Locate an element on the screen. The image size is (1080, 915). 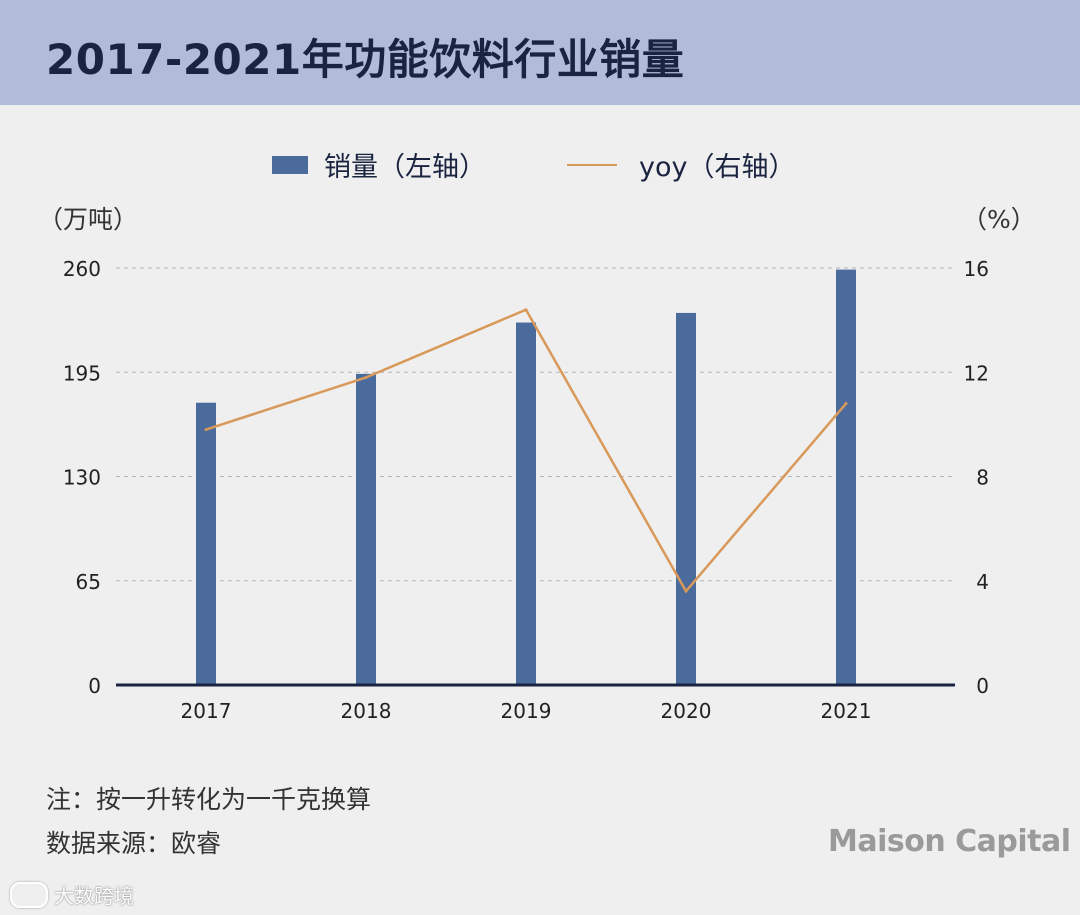
yoy-point-2019 is located at coordinates (526, 310).